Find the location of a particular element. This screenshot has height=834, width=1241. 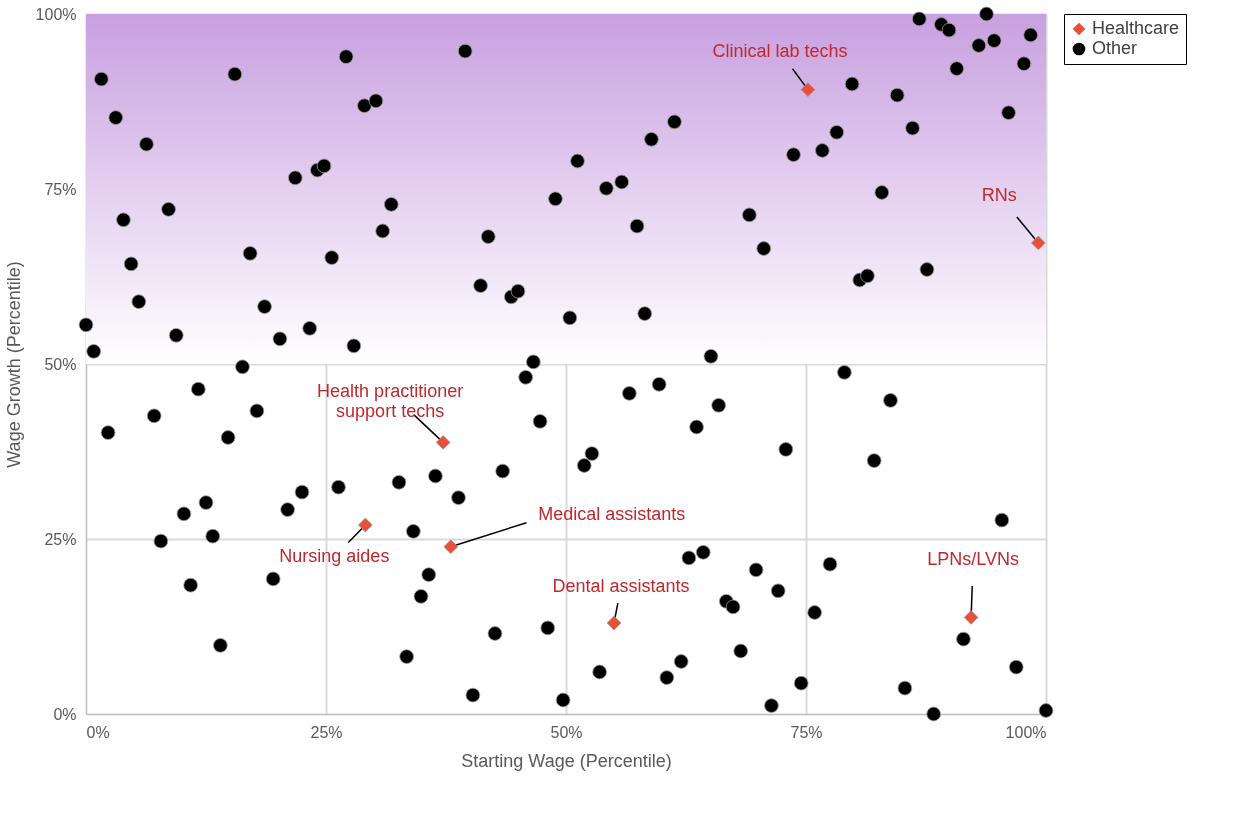

annotation: Nursing aides is located at coordinates (334, 556).